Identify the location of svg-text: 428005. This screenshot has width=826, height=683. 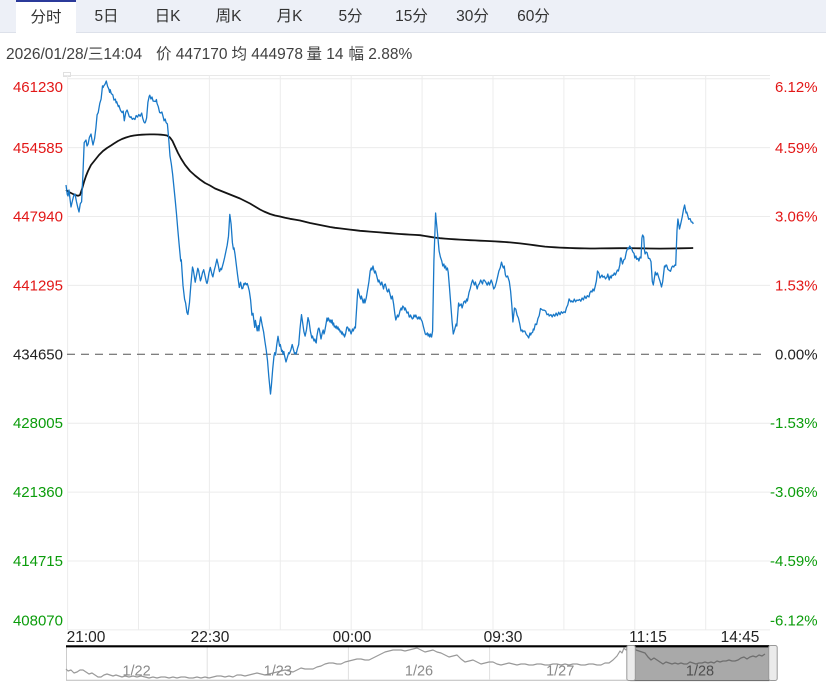
(38, 423).